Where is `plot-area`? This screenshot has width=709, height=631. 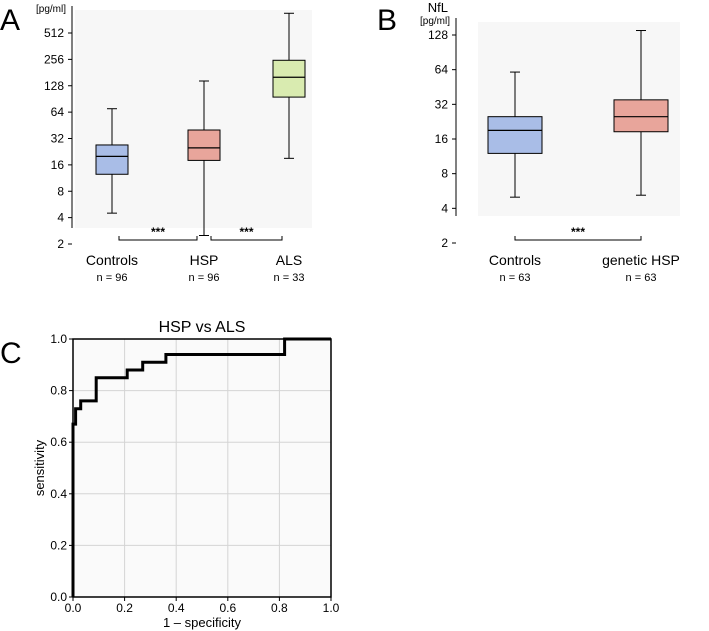 plot-area is located at coordinates (193, 119).